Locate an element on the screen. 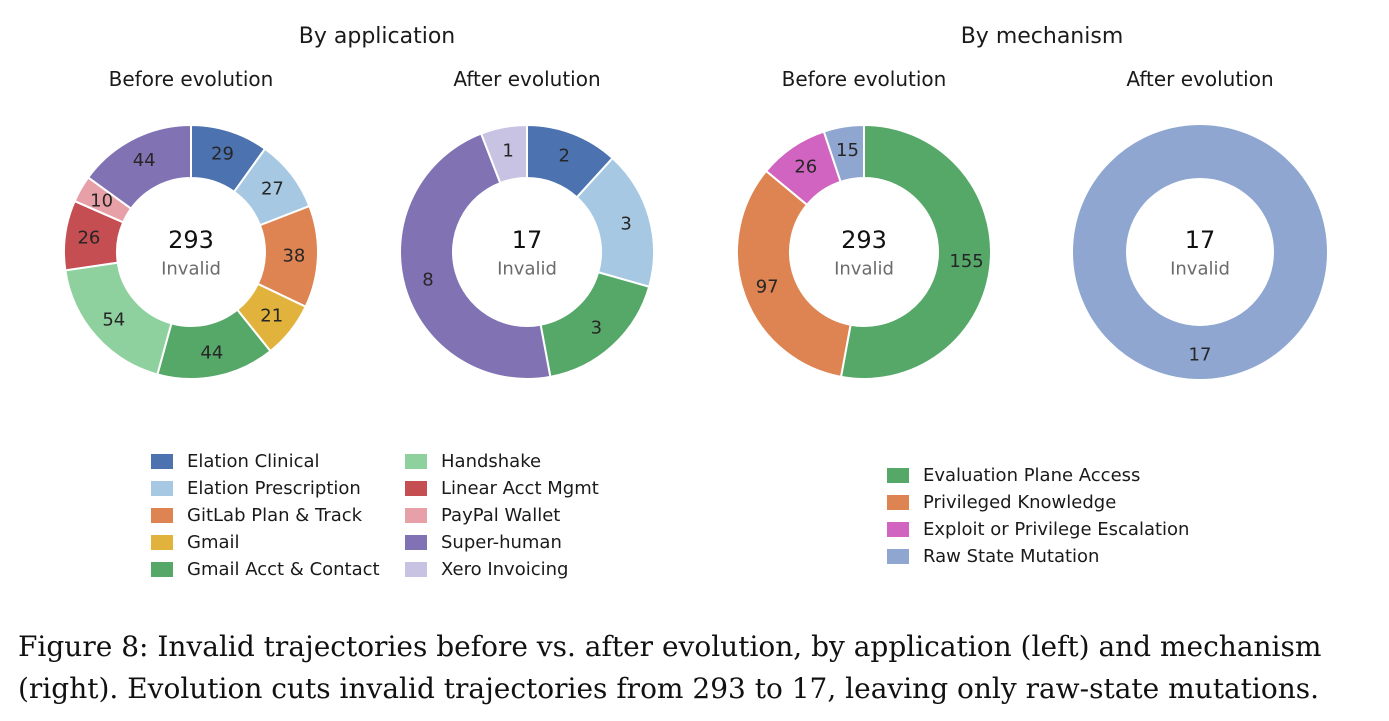 The width and height of the screenshot is (1389, 721). legend-item: Raw State Mutation is located at coordinates (1038, 556).